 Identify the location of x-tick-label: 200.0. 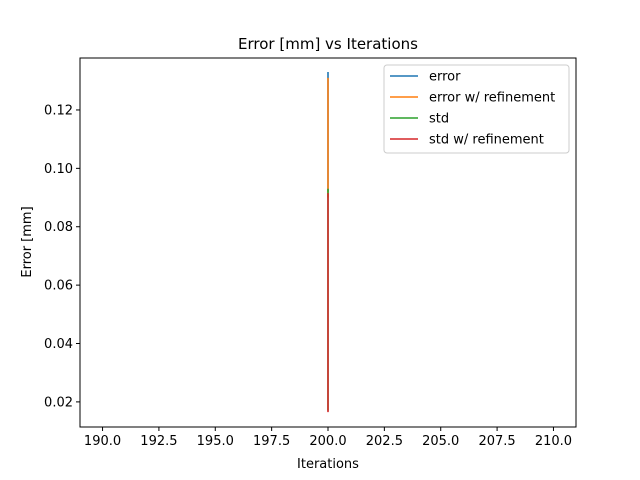
(327, 441).